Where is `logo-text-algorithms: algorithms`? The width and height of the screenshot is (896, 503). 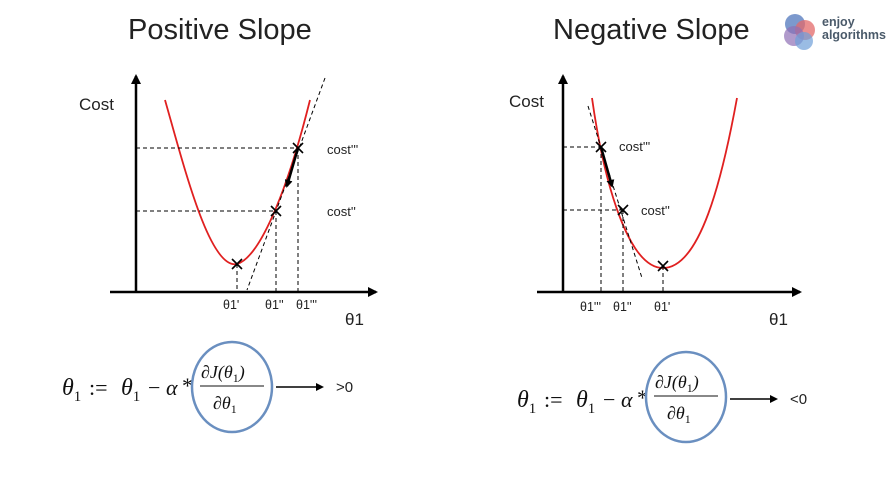
logo-text-algorithms: algorithms is located at coordinates (854, 35).